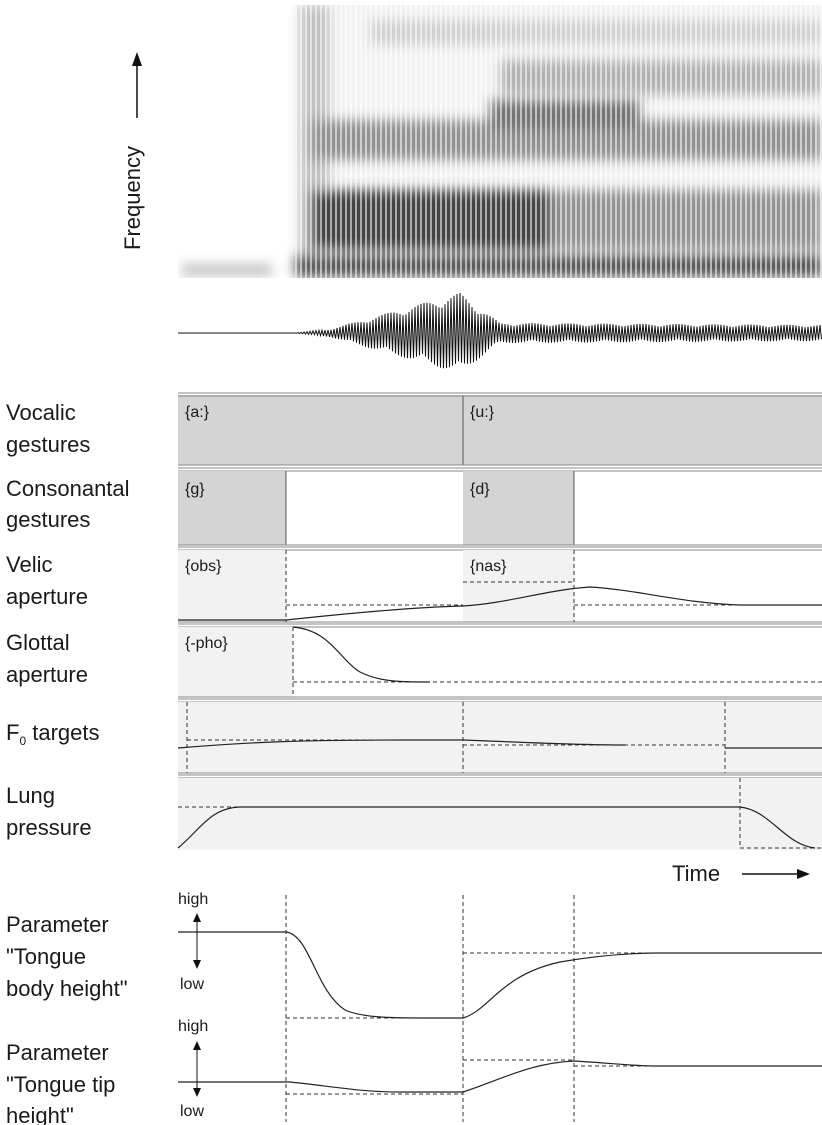 The width and height of the screenshot is (822, 1125). Describe the element at coordinates (488, 566) in the screenshot. I see `segment-label: {nas}` at that location.